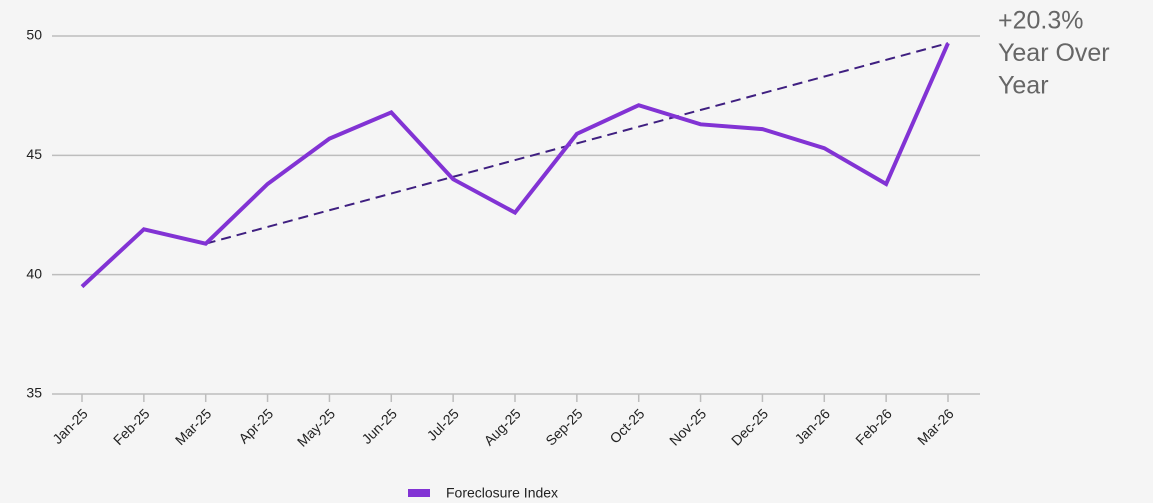  Describe the element at coordinates (34, 35) in the screenshot. I see `y-tick-label: 50` at that location.